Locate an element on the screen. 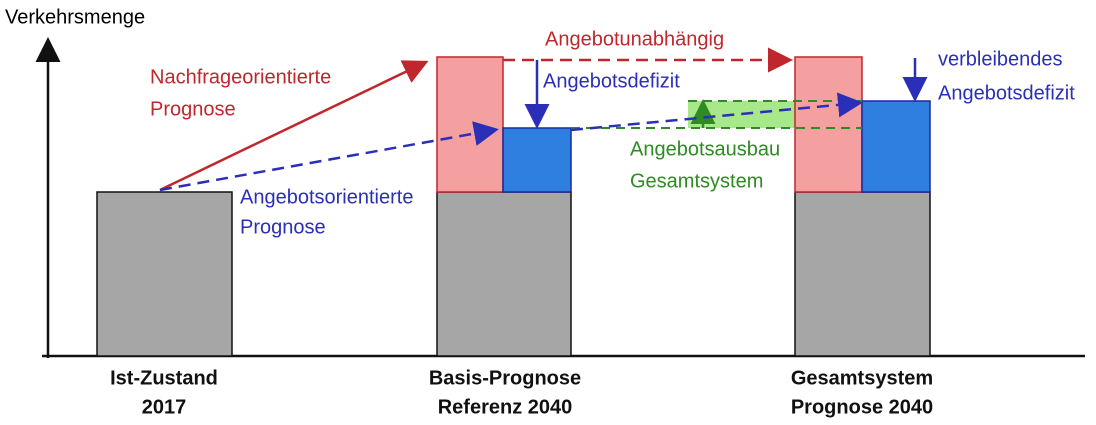  group-label: Gesamtsystem is located at coordinates (862, 378).